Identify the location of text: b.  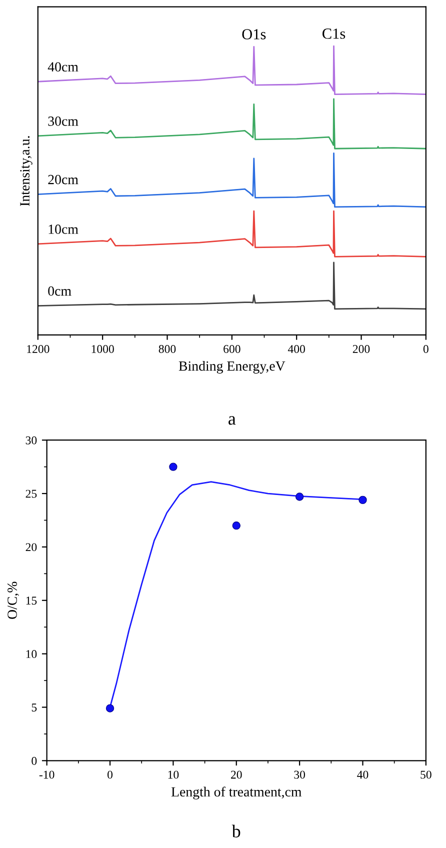
(236, 831).